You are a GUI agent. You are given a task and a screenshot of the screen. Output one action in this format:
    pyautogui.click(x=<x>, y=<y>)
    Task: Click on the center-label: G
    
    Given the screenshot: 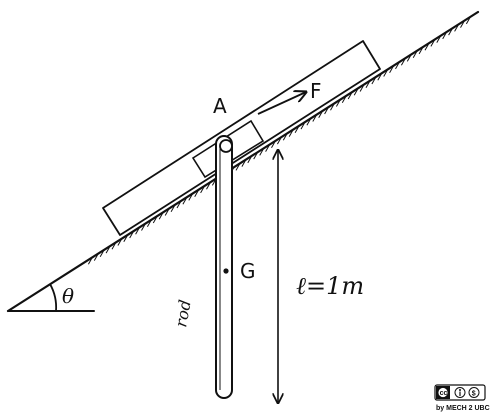 What is the action you would take?
    pyautogui.click(x=248, y=271)
    